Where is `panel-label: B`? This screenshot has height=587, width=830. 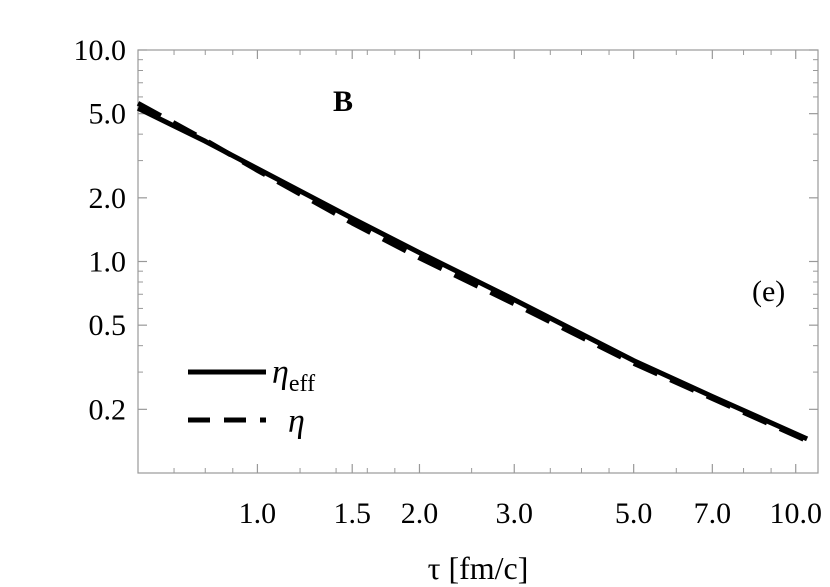
panel-label: B is located at coordinates (343, 101).